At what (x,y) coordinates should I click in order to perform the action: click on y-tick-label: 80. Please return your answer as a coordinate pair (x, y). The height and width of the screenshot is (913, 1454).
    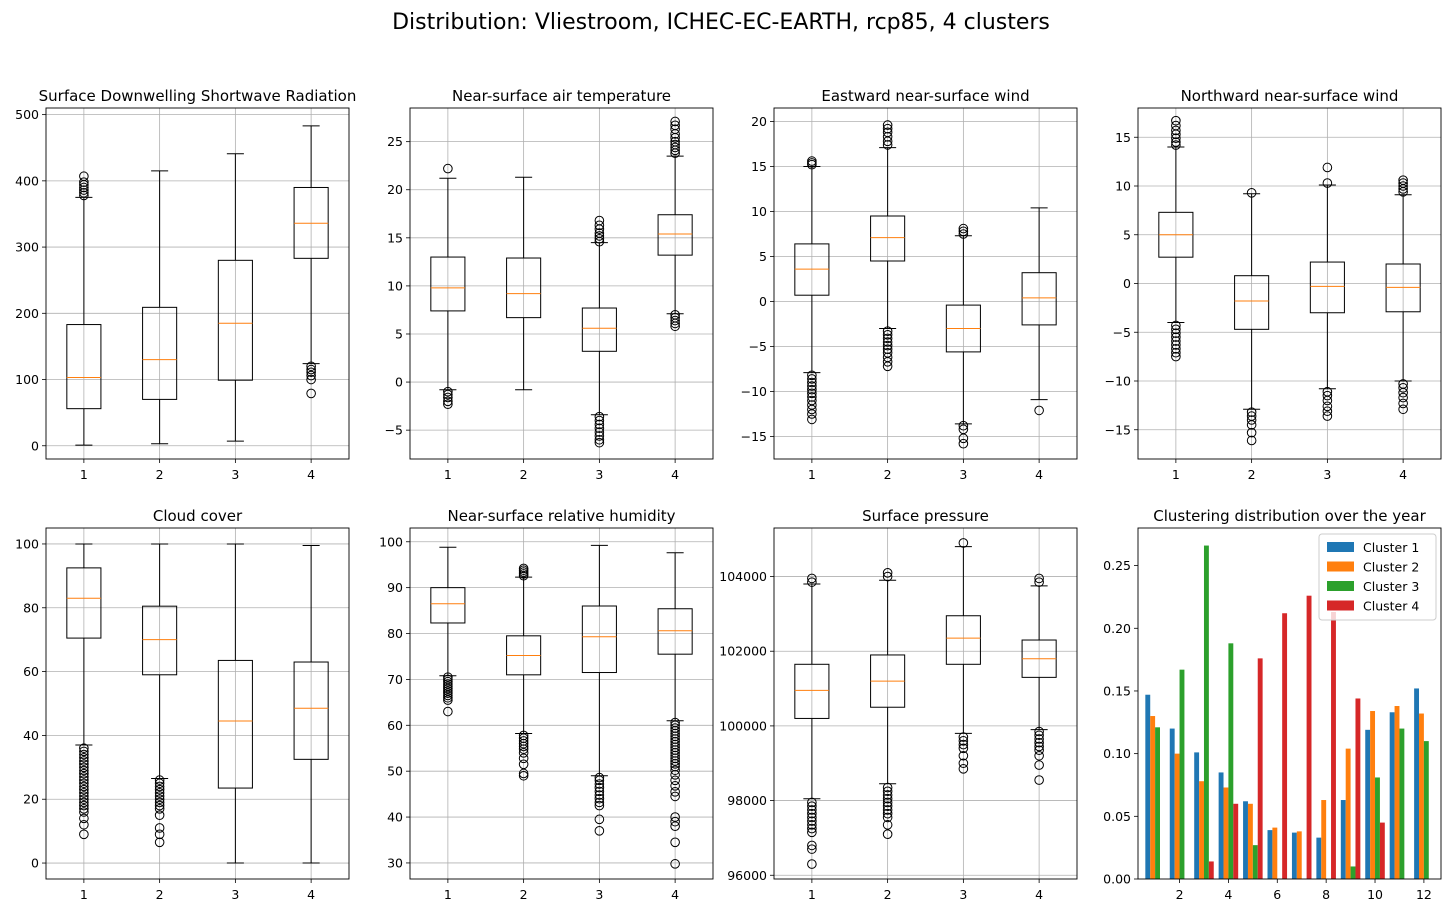
    Looking at the image, I should click on (31, 607).